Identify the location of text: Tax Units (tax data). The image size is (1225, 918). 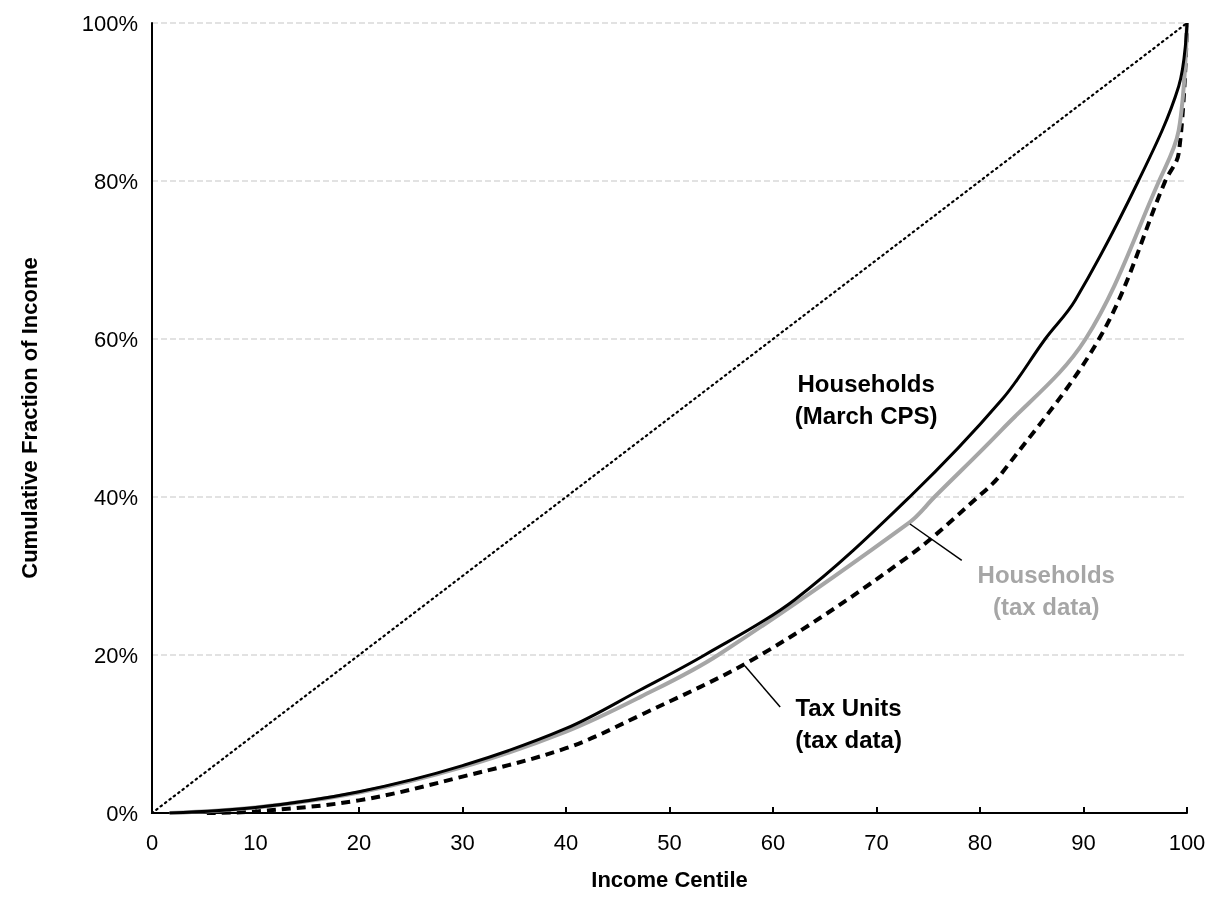
(848, 724).